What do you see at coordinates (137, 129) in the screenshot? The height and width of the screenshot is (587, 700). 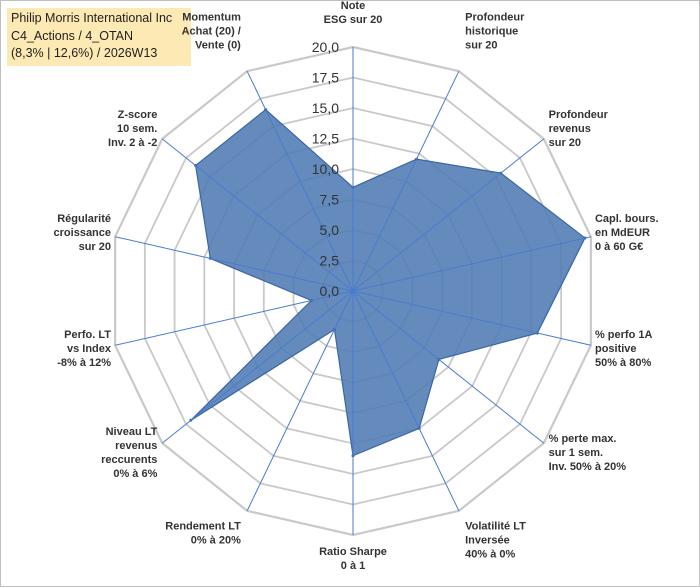 I see `axis-label-line: 10 sem.` at bounding box center [137, 129].